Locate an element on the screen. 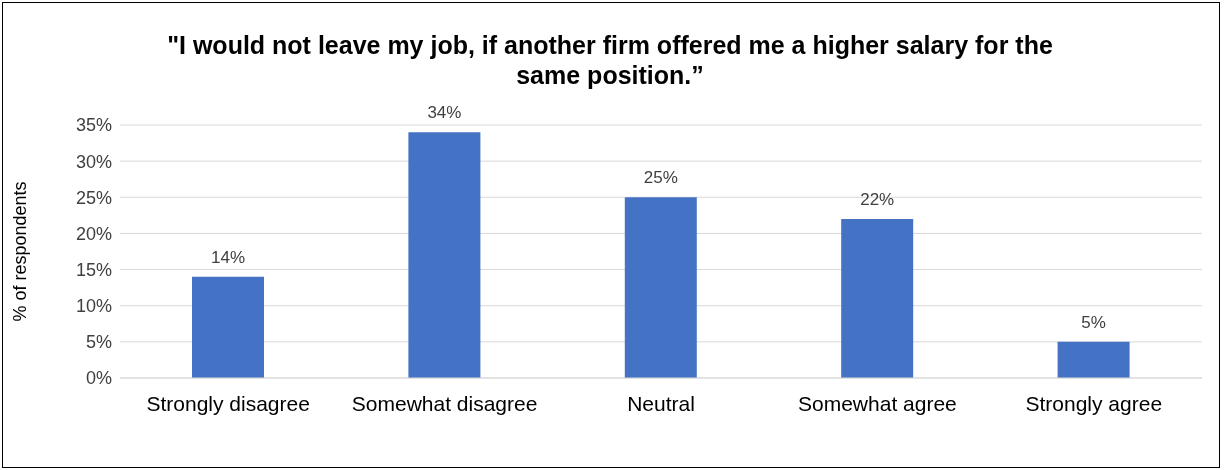 The height and width of the screenshot is (470, 1224). y-tick-label: 20% is located at coordinates (93, 233).